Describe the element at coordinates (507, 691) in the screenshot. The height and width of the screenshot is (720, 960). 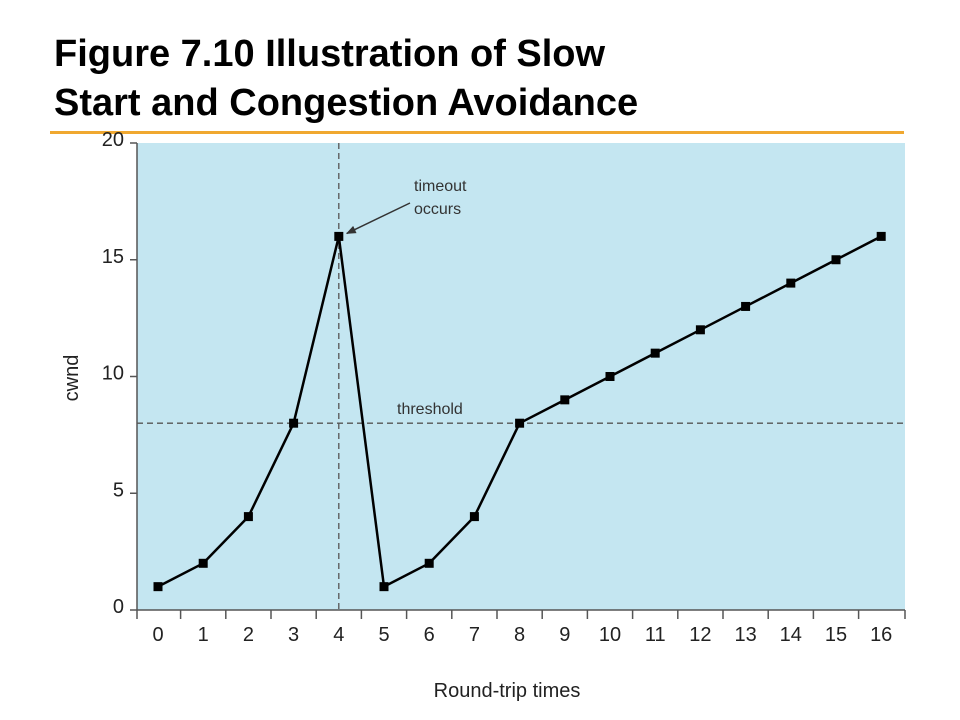
I see `x-axis-title: Round-trip times` at that location.